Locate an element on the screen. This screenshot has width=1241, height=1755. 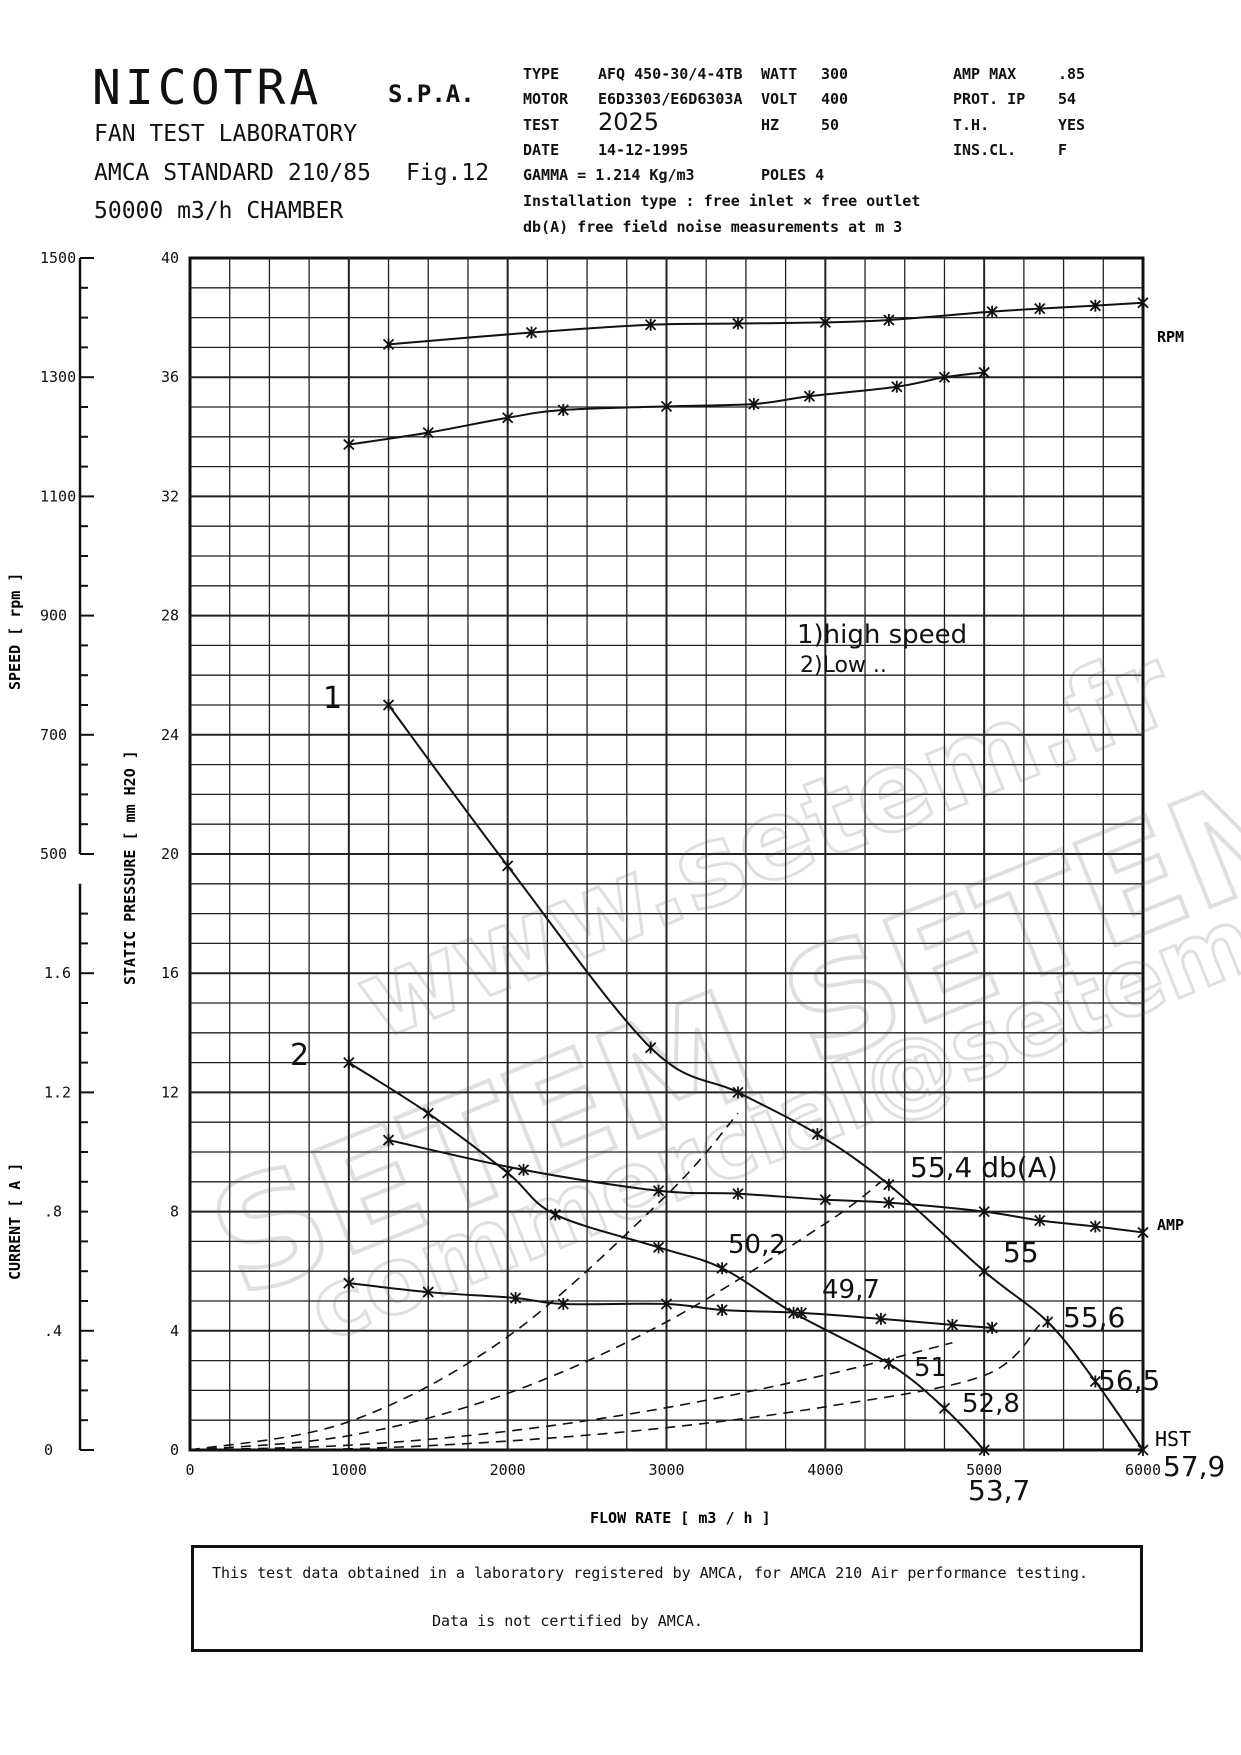
x-tick-label: 2000 is located at coordinates (508, 1470).